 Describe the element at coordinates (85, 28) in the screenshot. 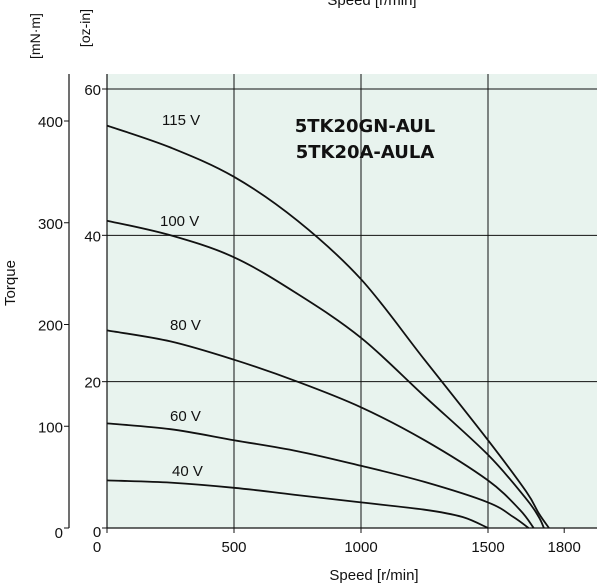

I see `y-unit-right: [oz-in]` at that location.